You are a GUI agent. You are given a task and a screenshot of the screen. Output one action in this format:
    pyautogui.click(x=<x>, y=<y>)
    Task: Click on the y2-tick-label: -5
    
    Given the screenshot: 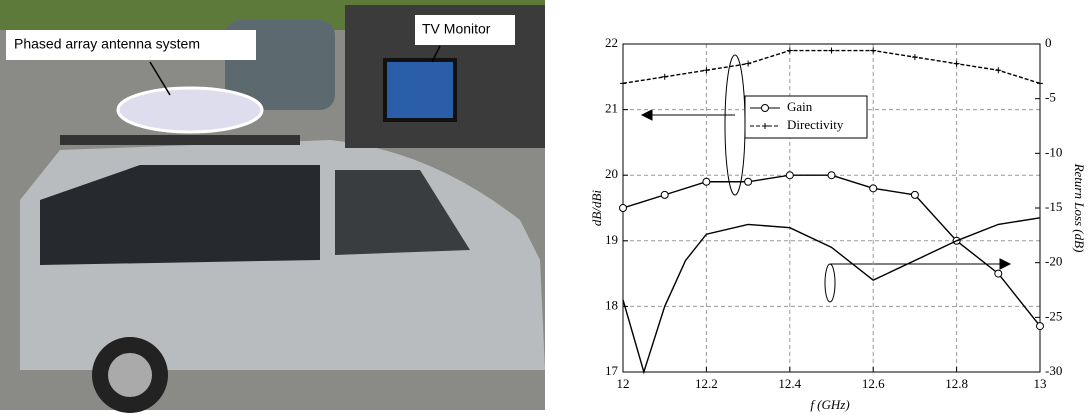 What is the action you would take?
    pyautogui.click(x=1050, y=97)
    